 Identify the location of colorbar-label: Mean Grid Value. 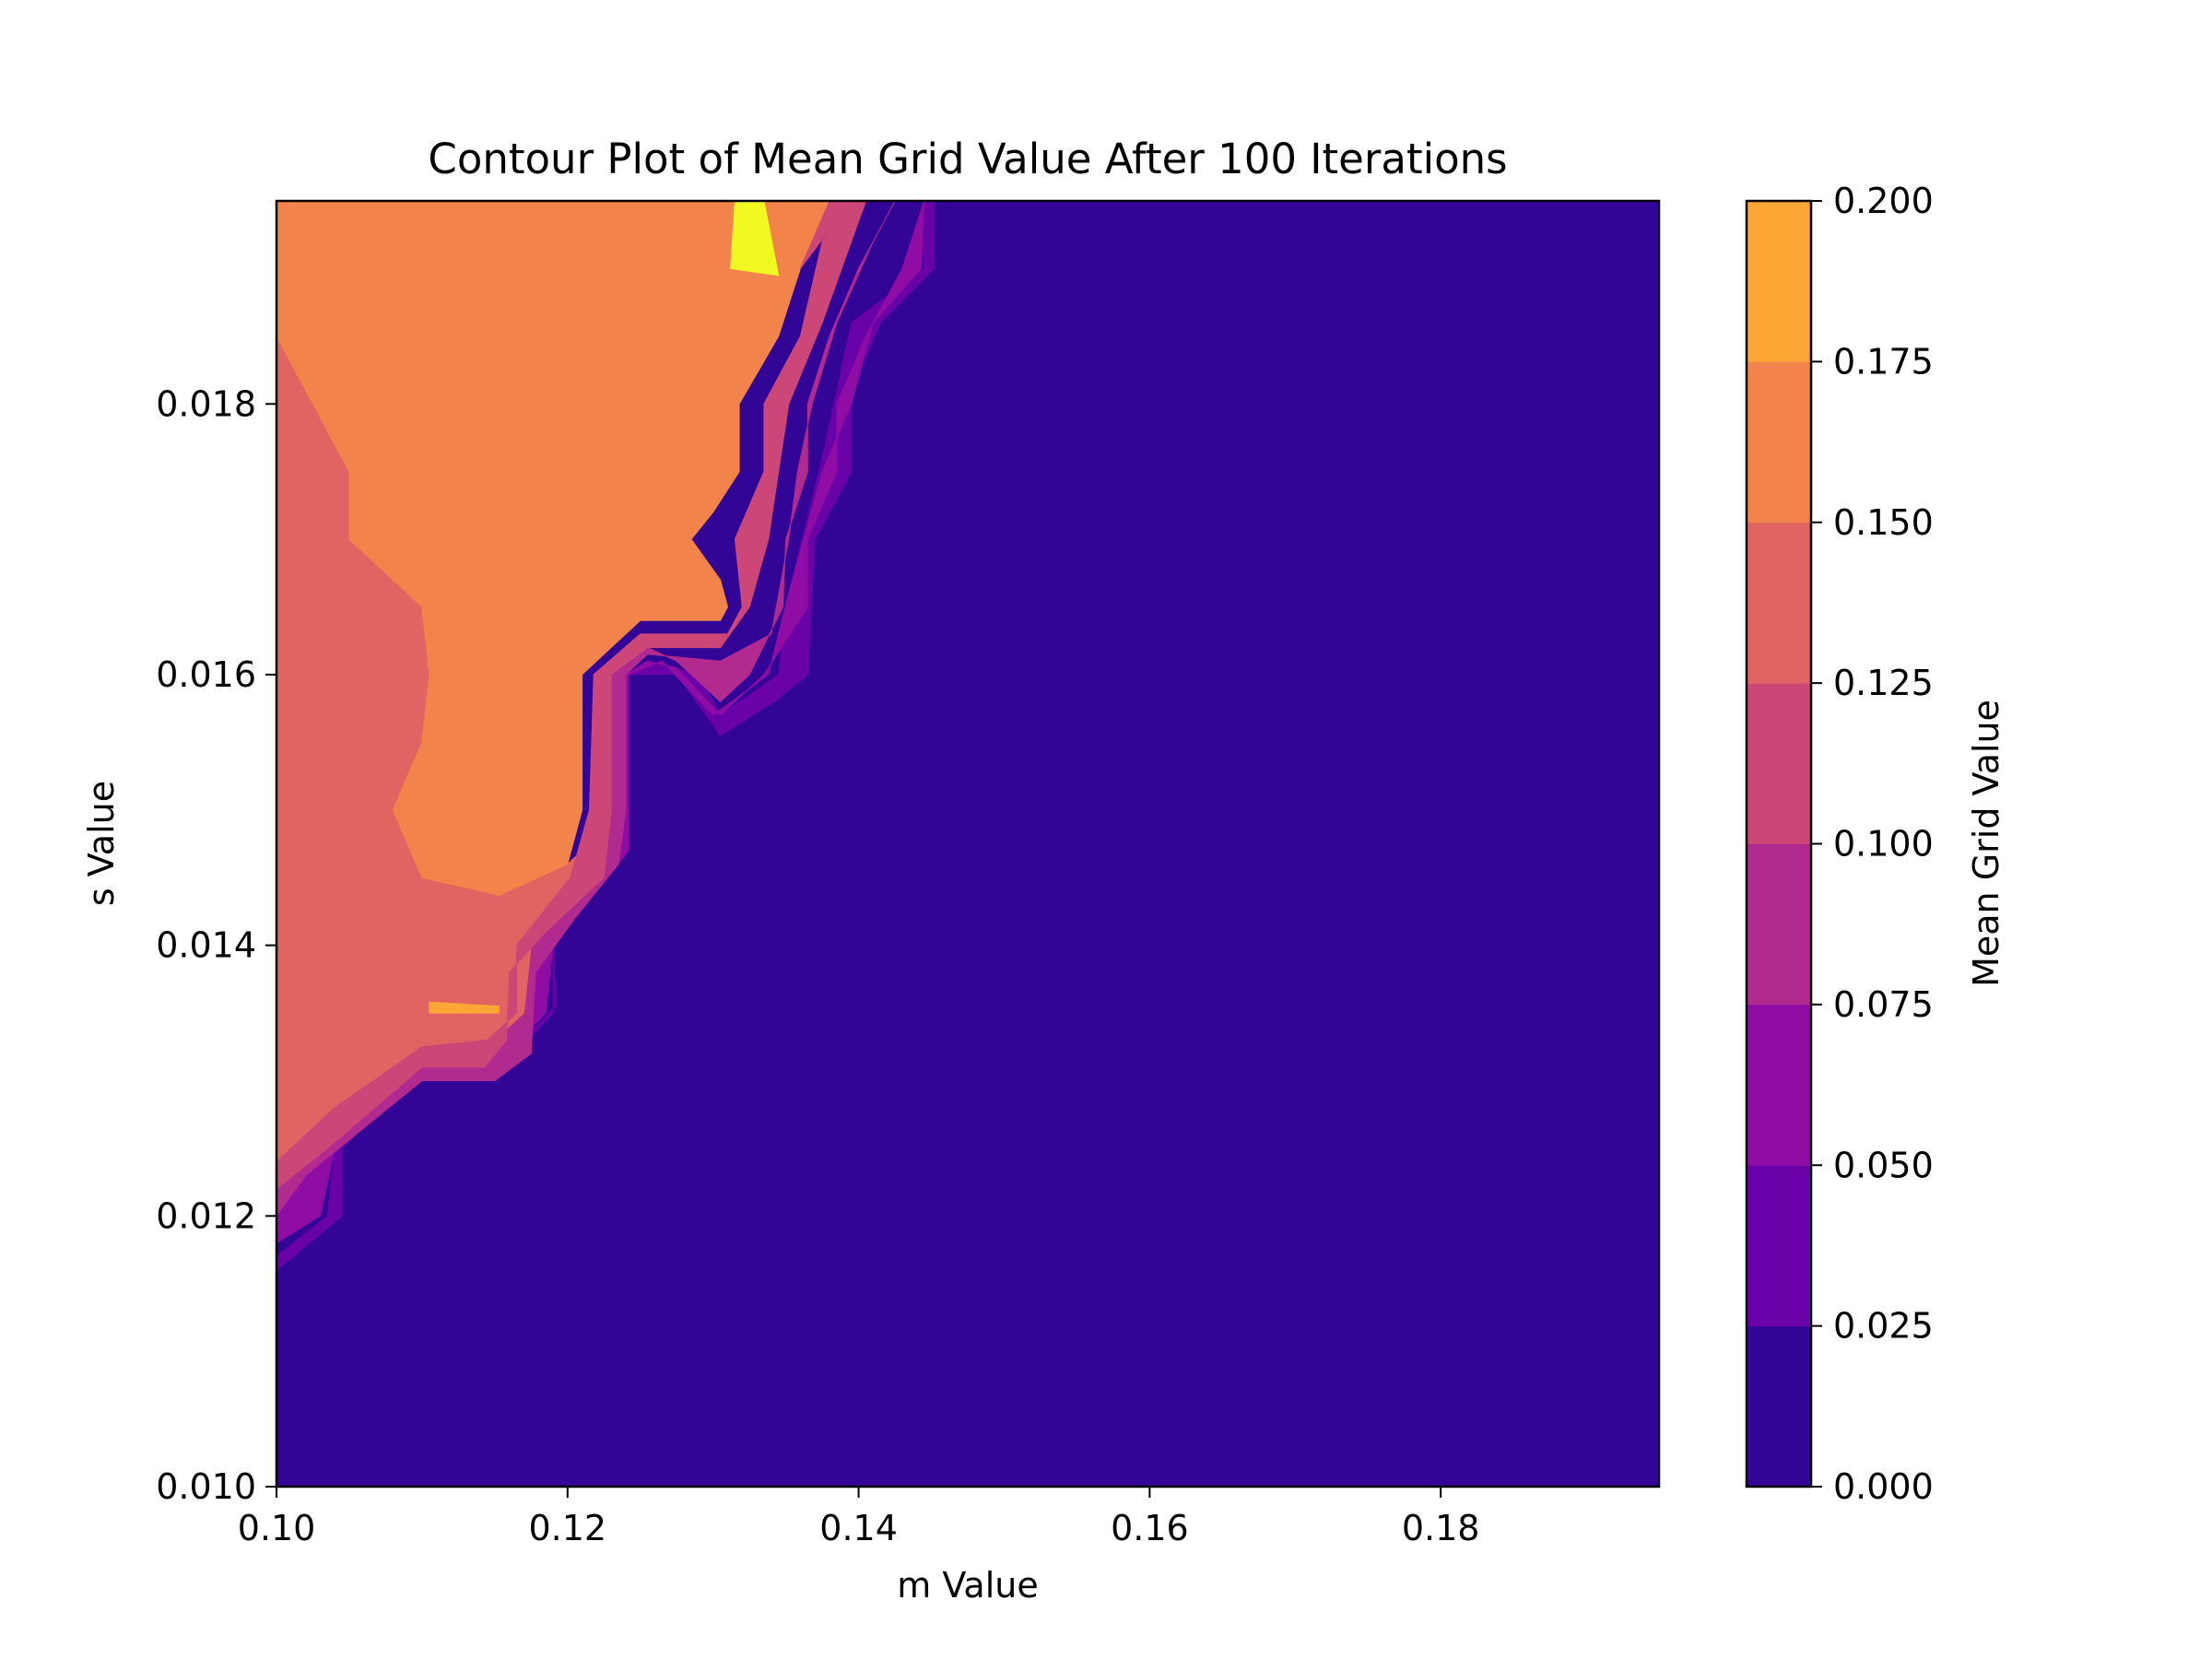
(1986, 843).